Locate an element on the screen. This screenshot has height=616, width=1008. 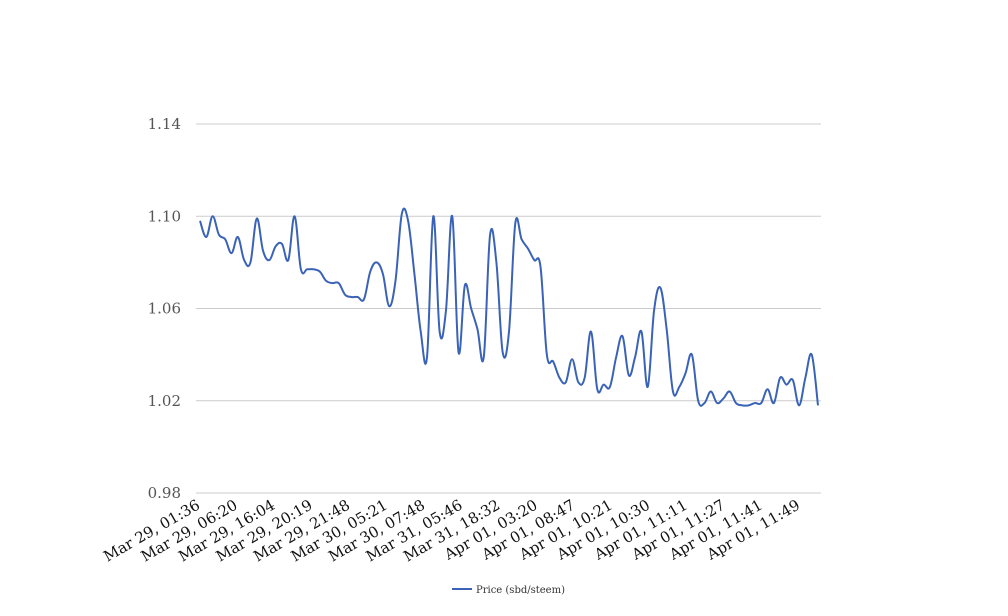
y-tick-label: 1.06 is located at coordinates (164, 309).